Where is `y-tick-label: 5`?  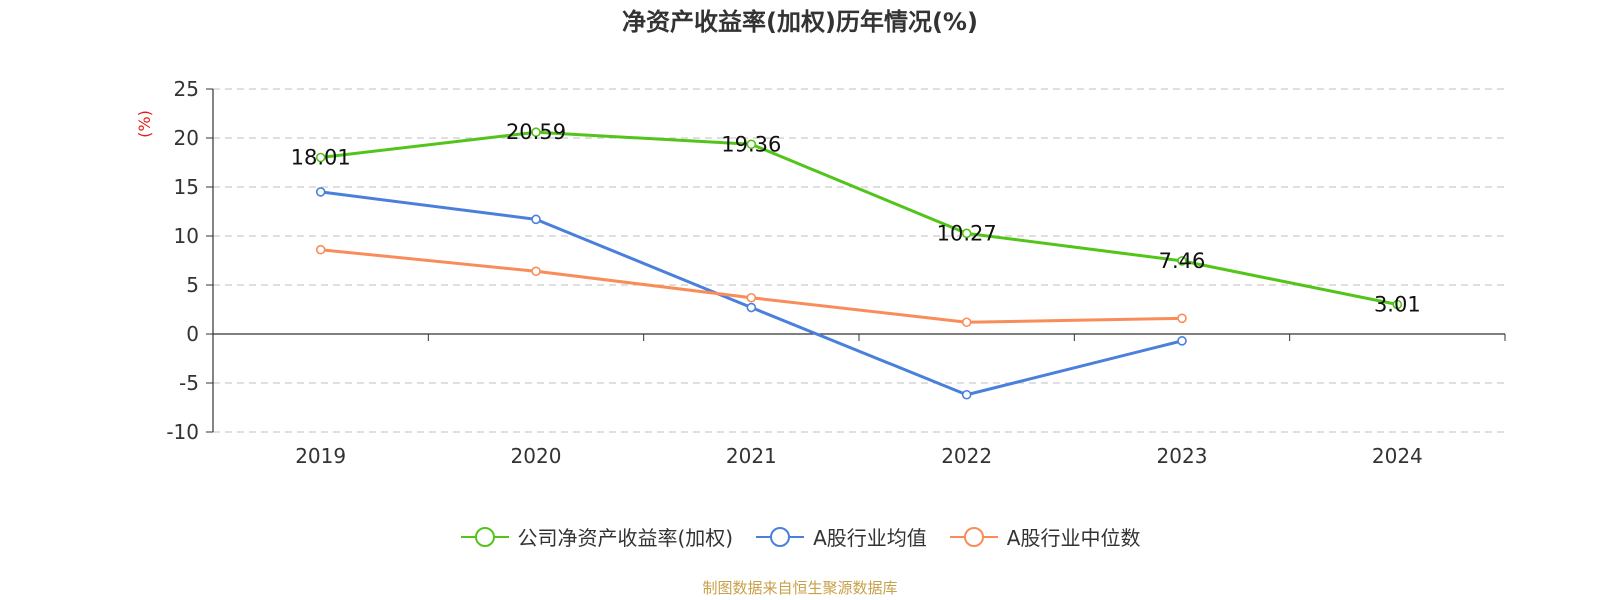
y-tick-label: 5 is located at coordinates (192, 285).